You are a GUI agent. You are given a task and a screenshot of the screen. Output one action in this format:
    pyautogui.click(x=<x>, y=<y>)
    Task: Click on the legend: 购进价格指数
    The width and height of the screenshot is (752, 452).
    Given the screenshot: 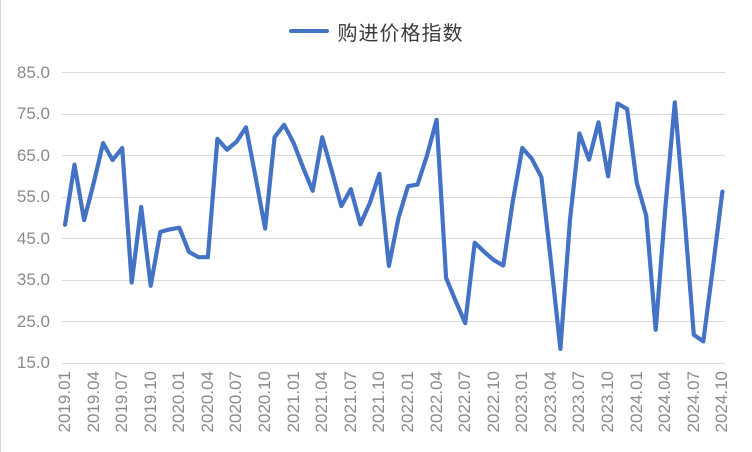 What is the action you would take?
    pyautogui.click(x=376, y=31)
    